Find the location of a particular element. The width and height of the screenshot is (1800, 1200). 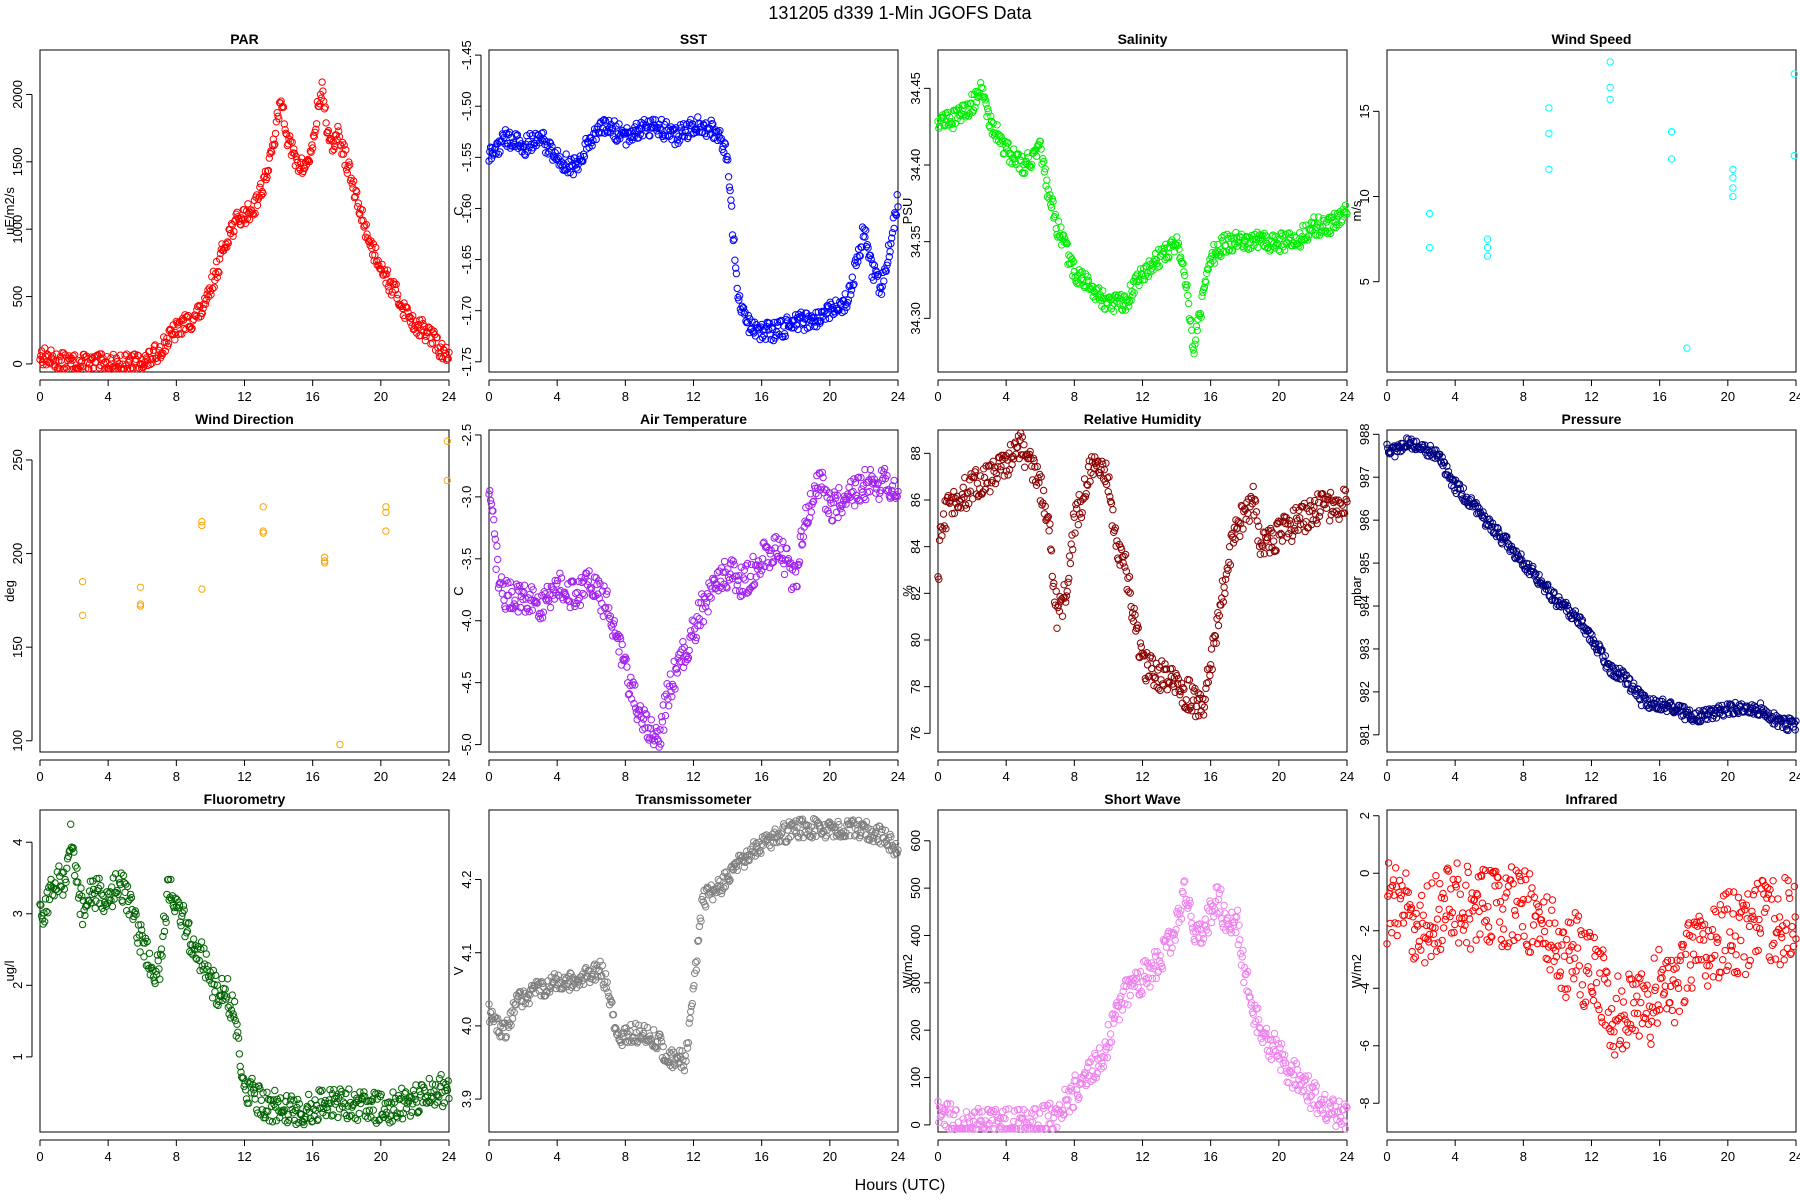

x-tick-label: 20 is located at coordinates (830, 1156).